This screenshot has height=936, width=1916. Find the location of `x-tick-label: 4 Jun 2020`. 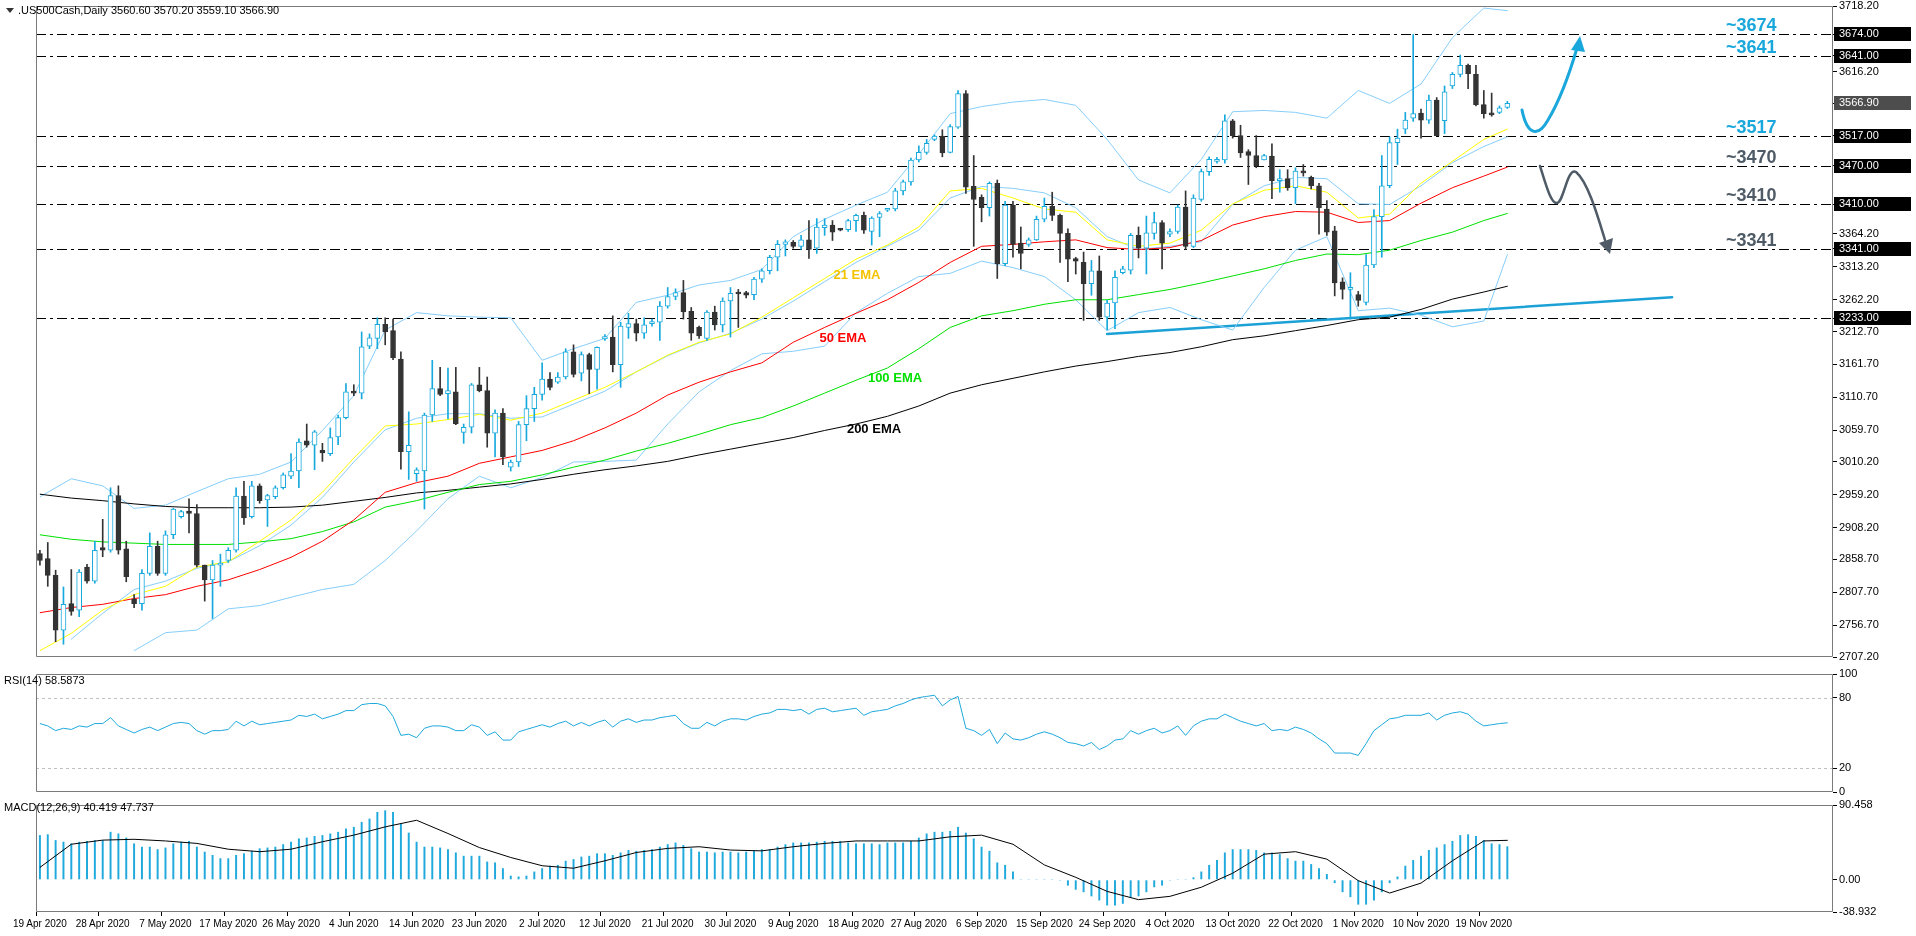

x-tick-label: 4 Jun 2020 is located at coordinates (354, 923).